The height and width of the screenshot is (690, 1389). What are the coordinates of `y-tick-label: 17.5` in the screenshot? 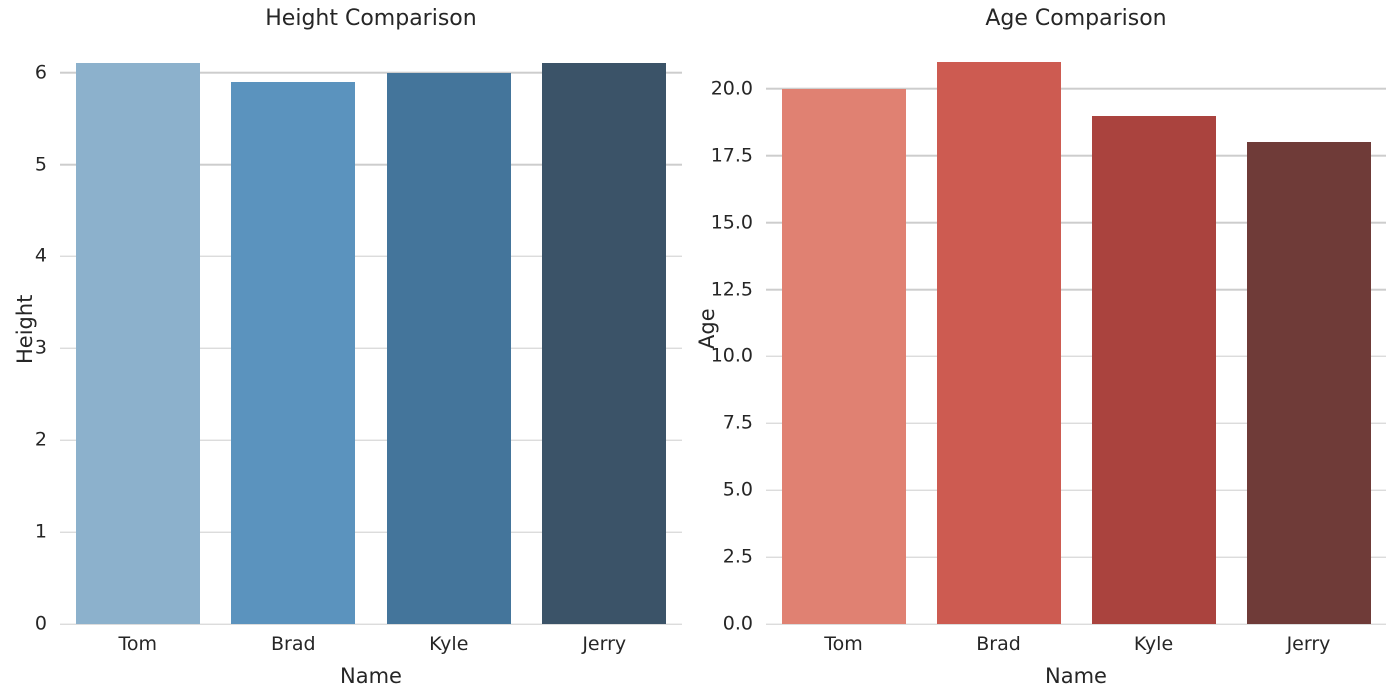 It's located at (731, 155).